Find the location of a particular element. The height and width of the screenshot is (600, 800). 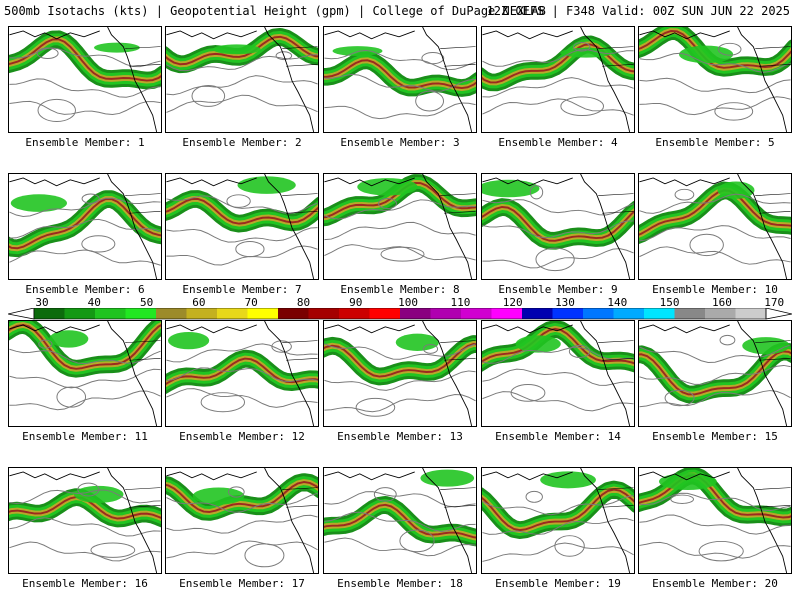

scale-label: 100 is located at coordinates (408, 302).